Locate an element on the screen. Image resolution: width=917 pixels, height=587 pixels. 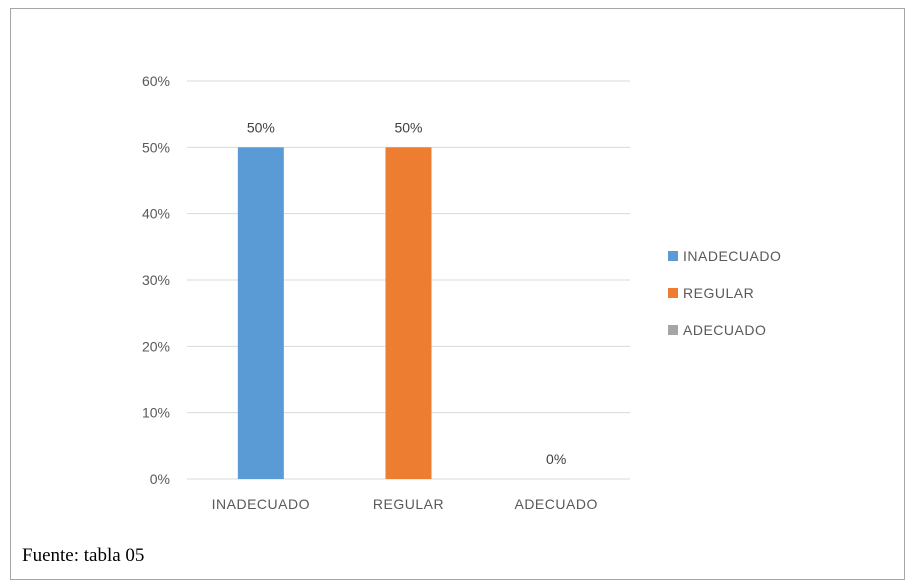
y-tick-label: 10% is located at coordinates (156, 413).